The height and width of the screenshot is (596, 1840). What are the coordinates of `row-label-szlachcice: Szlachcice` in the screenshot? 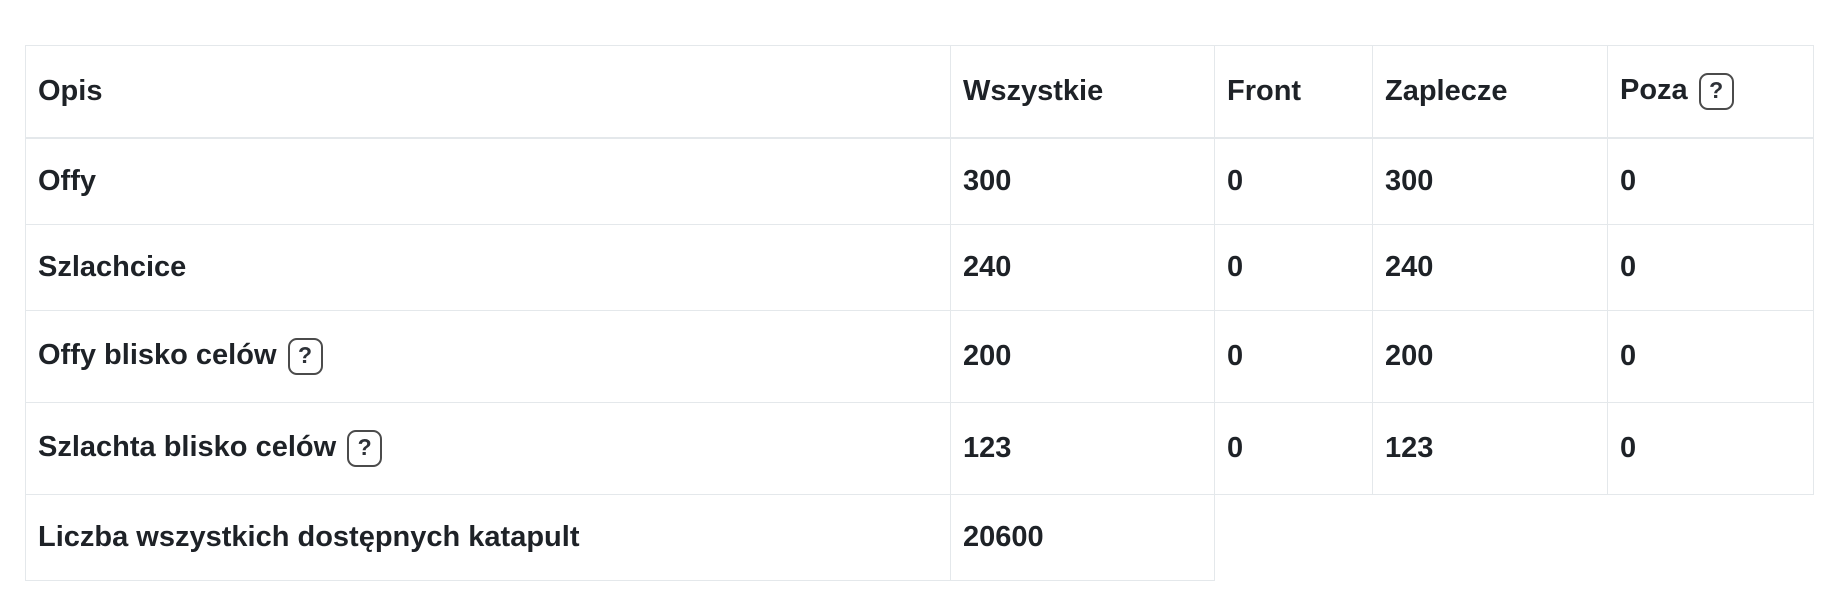 It's located at (488, 267).